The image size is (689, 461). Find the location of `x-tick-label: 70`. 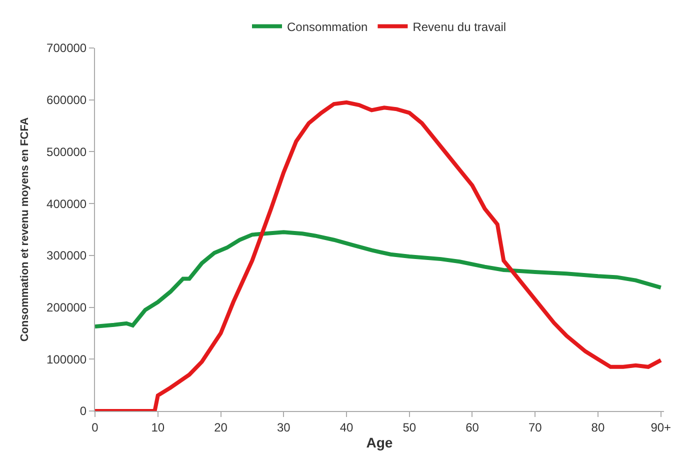

x-tick-label: 70 is located at coordinates (535, 427).